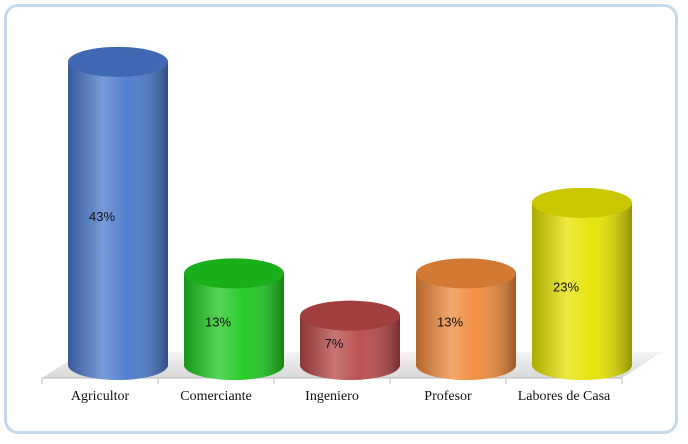 The width and height of the screenshot is (688, 444). I want to click on value-label: 43%, so click(102, 216).